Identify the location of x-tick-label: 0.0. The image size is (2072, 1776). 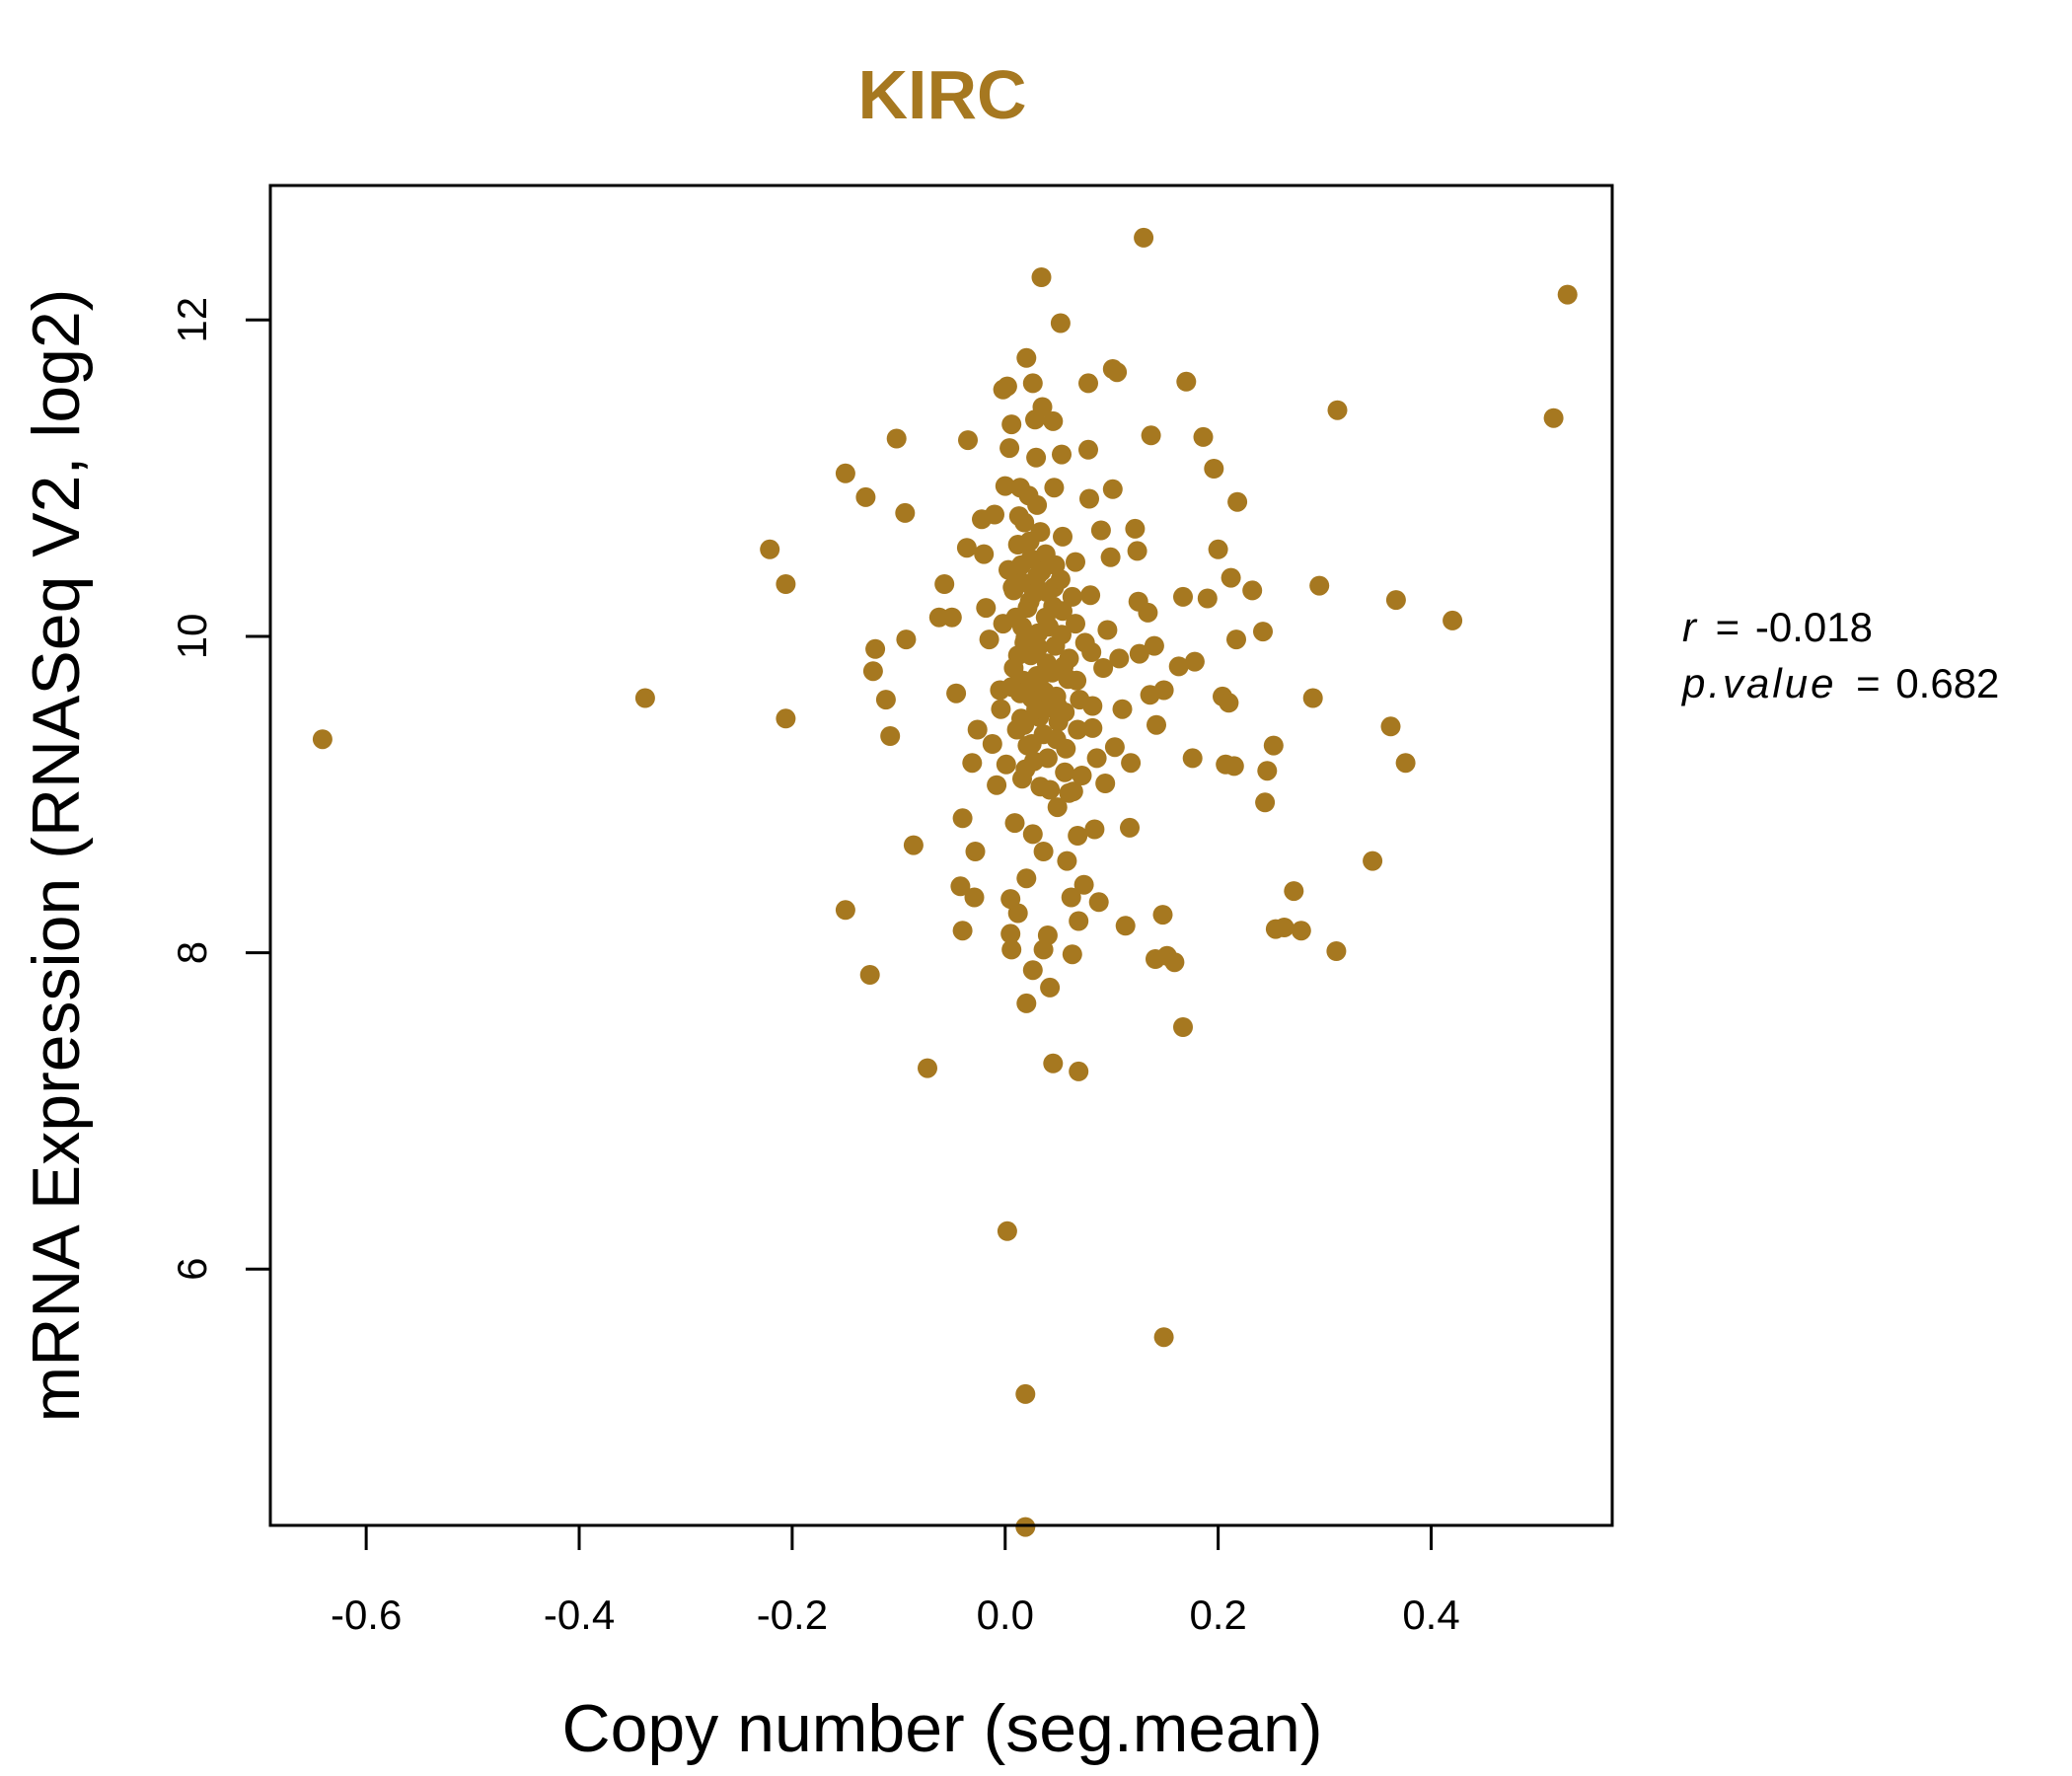
(1006, 1615).